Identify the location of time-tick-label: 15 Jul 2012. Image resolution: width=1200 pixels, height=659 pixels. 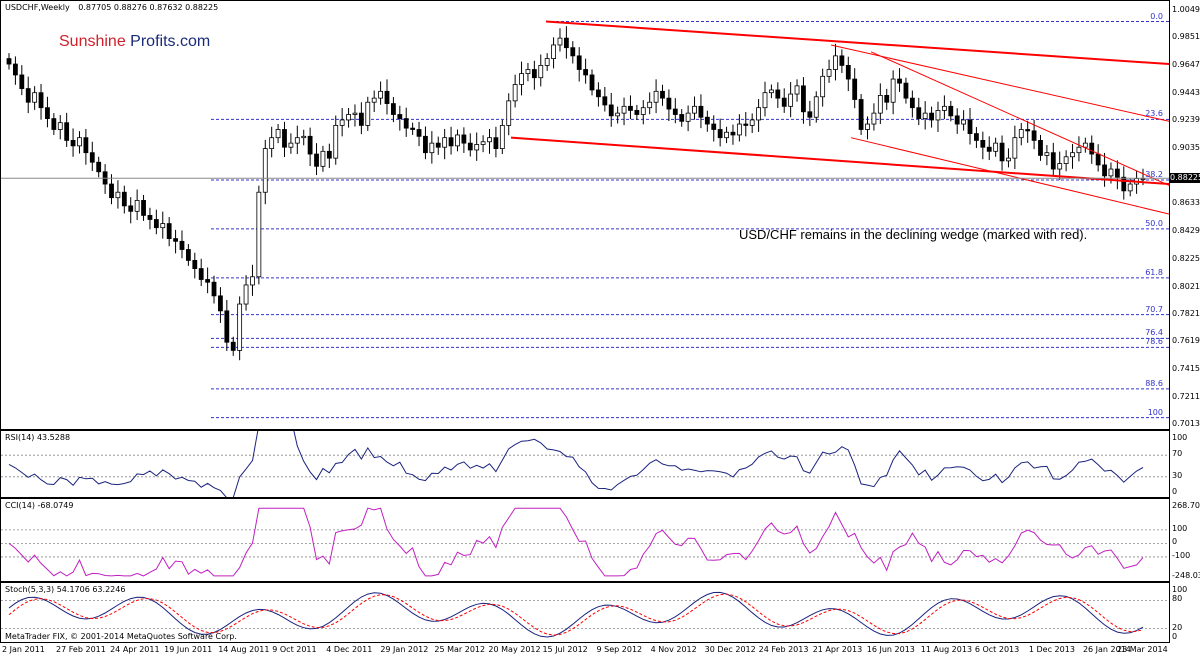
(565, 649).